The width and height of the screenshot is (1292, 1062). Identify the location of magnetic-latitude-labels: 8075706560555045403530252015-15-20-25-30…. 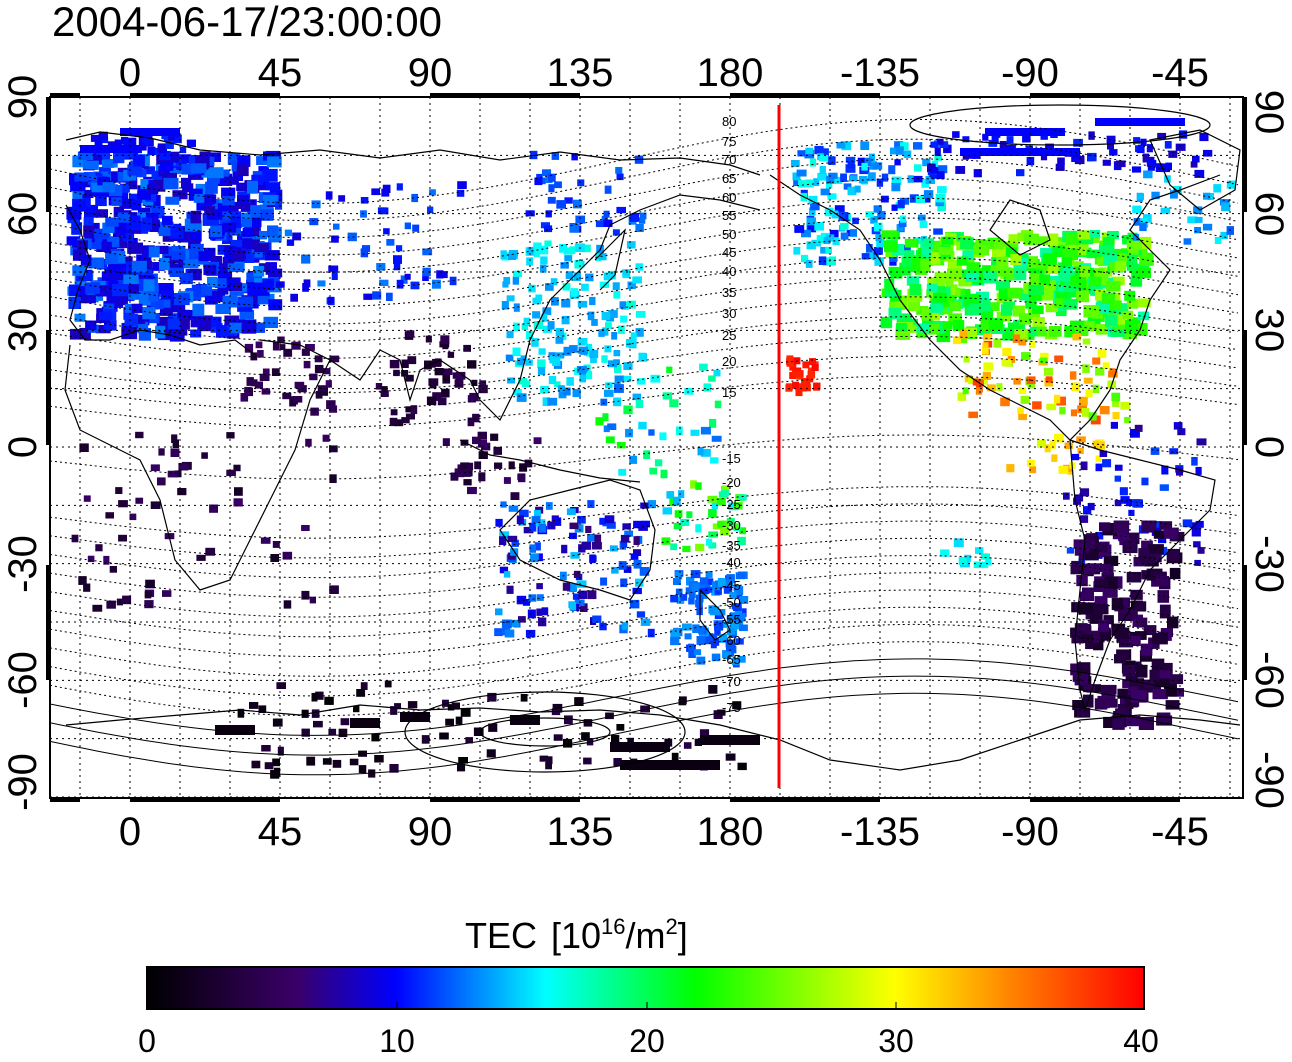
(731, 414).